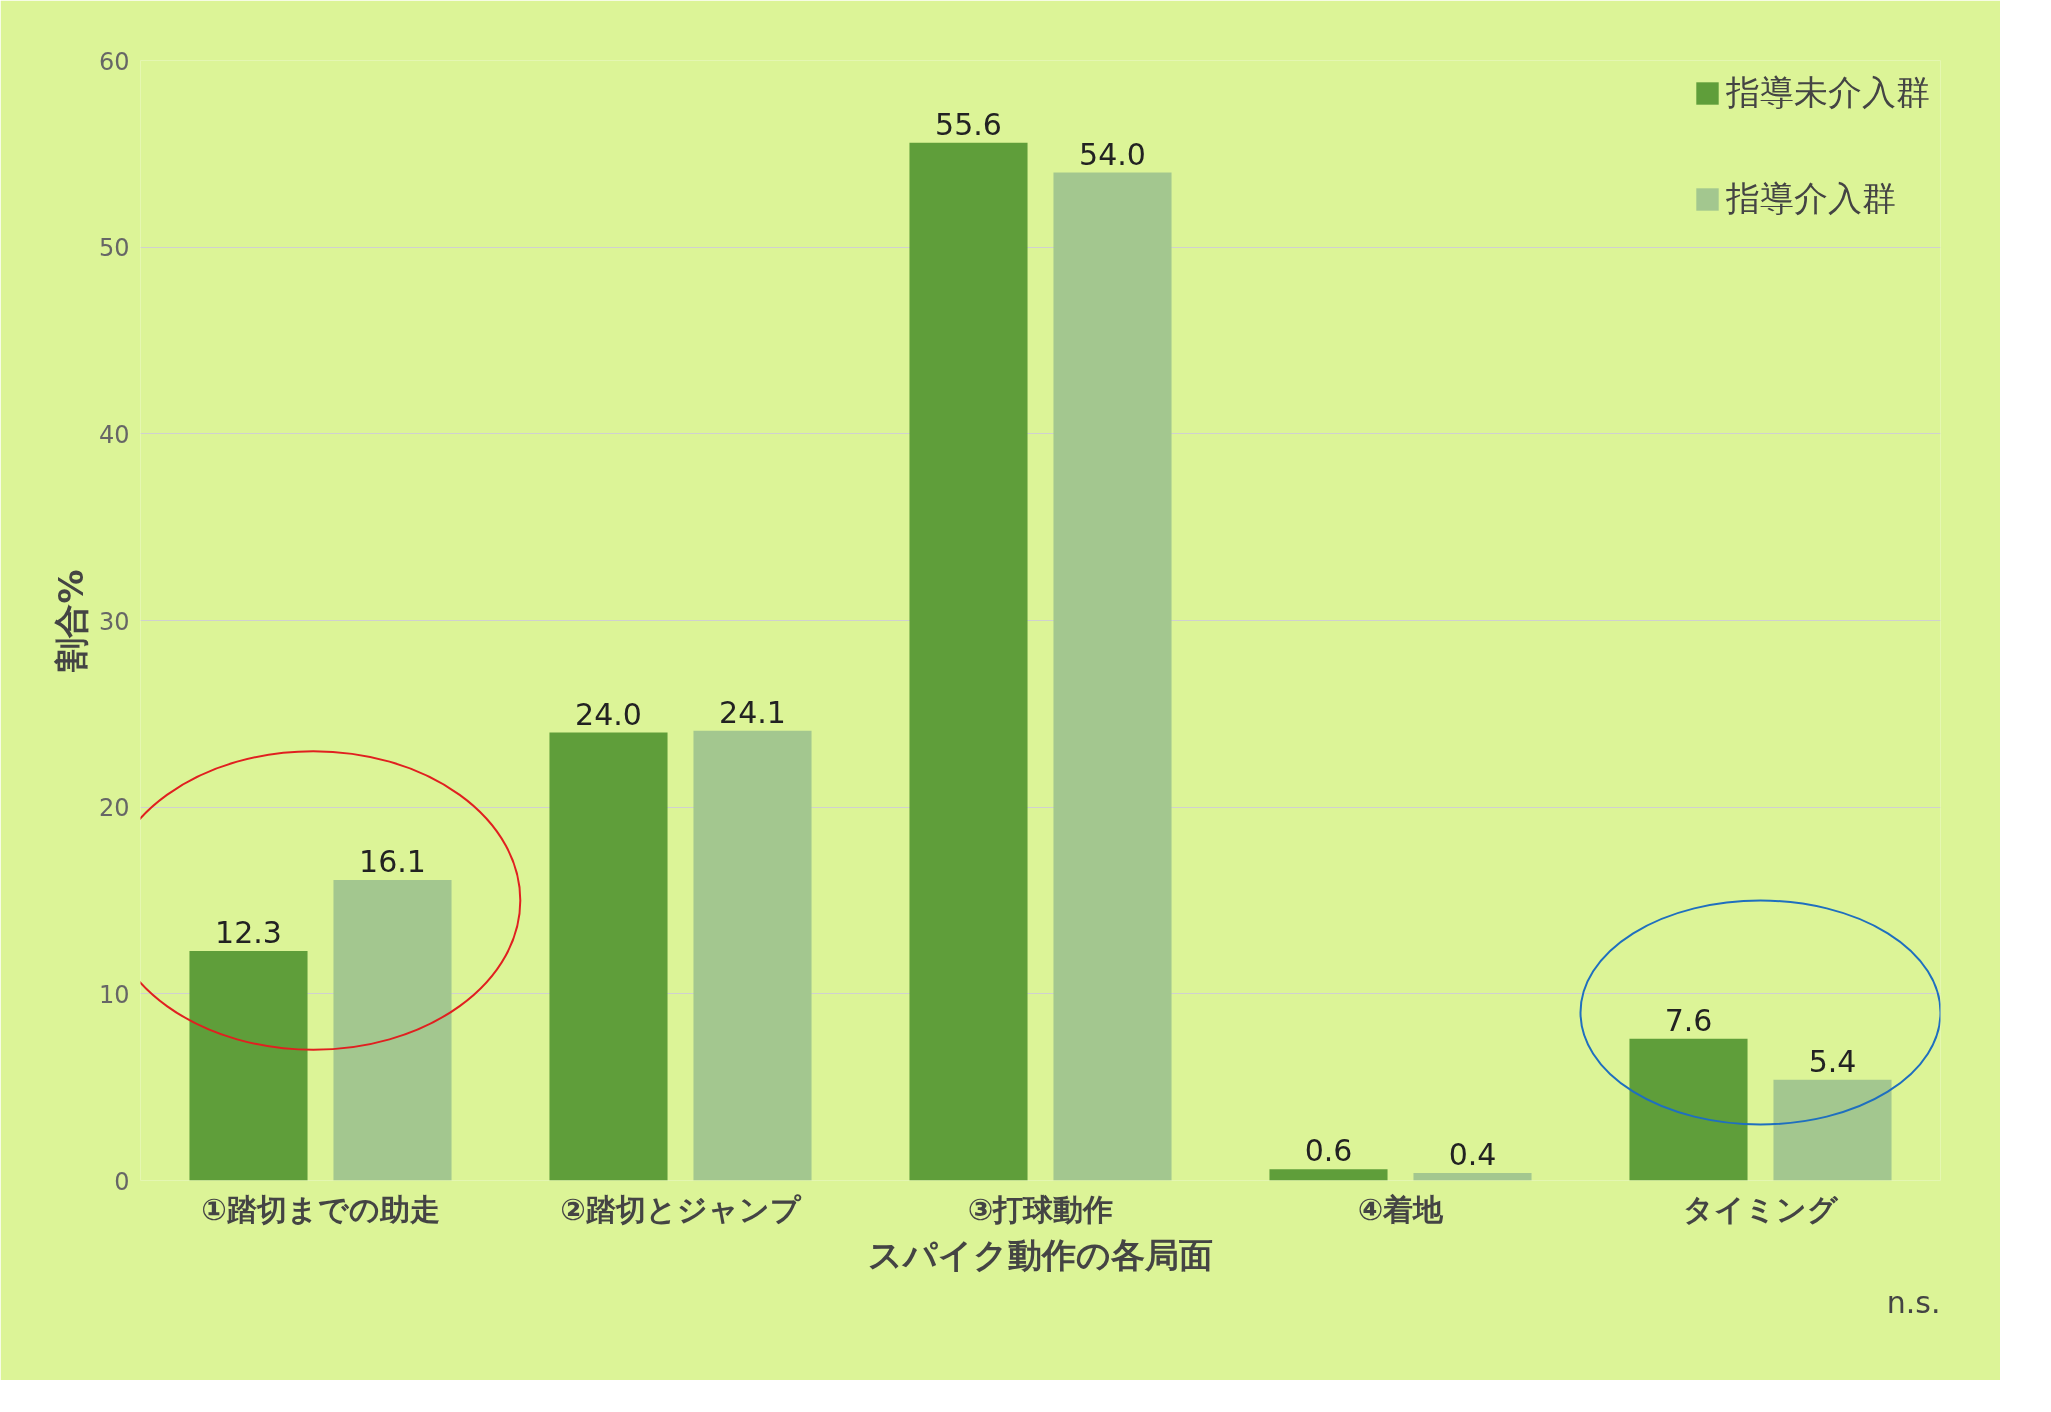 Image resolution: width=2051 pixels, height=1412 pixels. What do you see at coordinates (1913, 1302) in the screenshot?
I see `text: n.s.` at bounding box center [1913, 1302].